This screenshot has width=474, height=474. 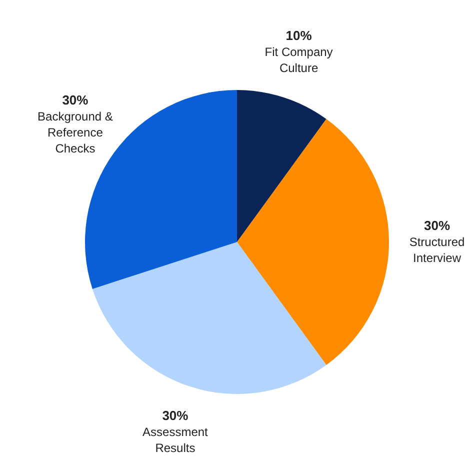 What do you see at coordinates (299, 35) in the screenshot?
I see `data-label: 10%` at bounding box center [299, 35].